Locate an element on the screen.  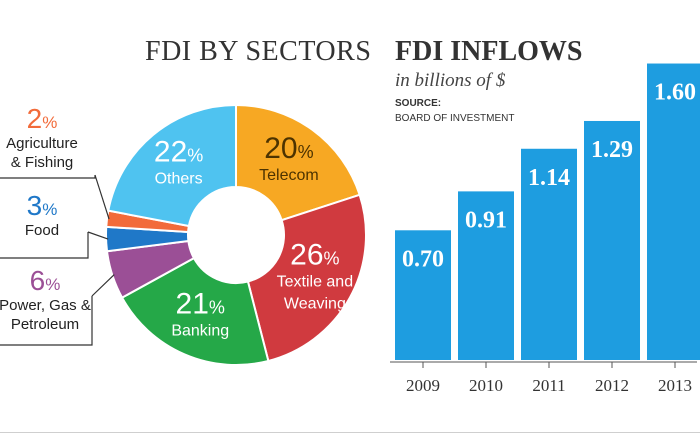
bar-2012 is located at coordinates (612, 240).